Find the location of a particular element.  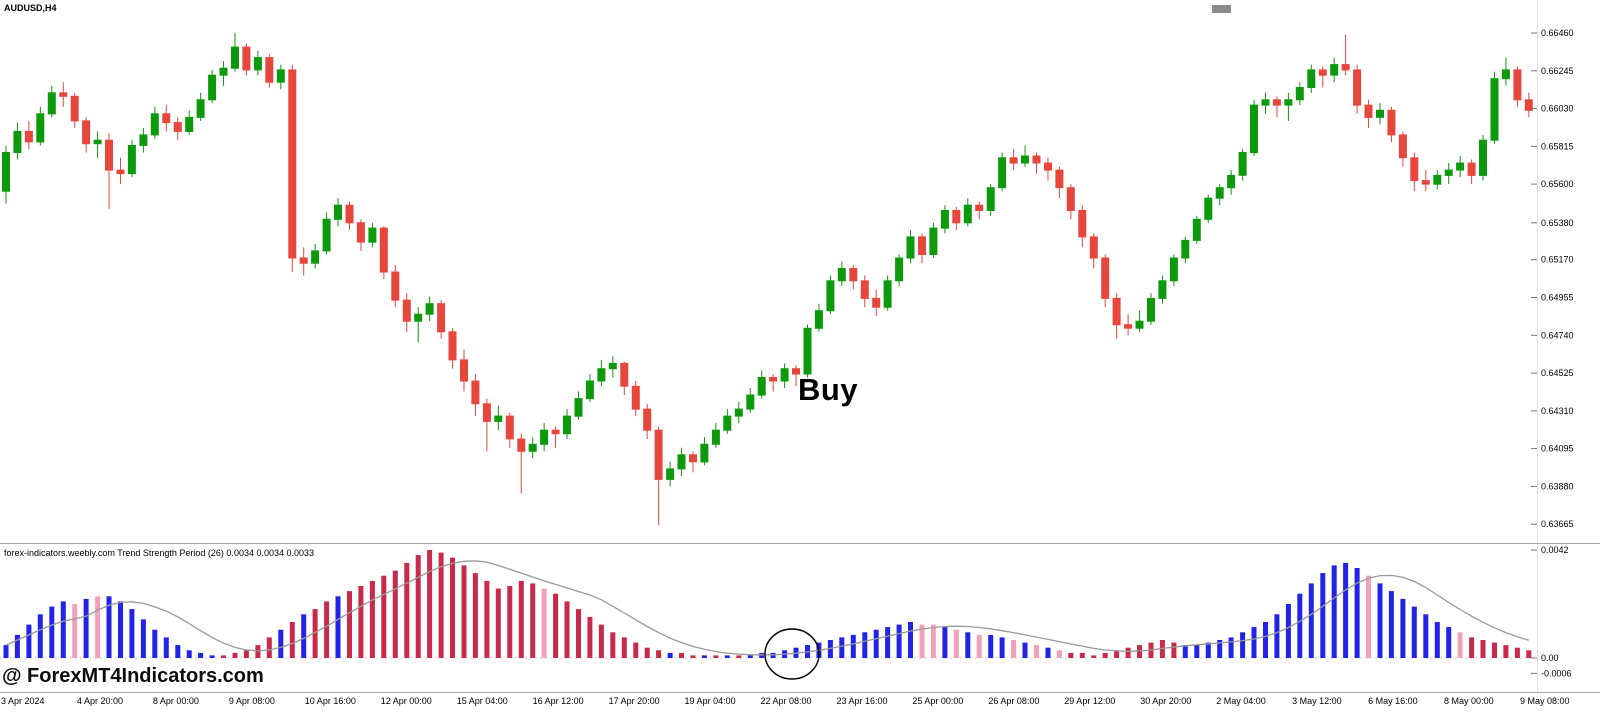

indicator-tick-label: 0.0042 is located at coordinates (1555, 550).